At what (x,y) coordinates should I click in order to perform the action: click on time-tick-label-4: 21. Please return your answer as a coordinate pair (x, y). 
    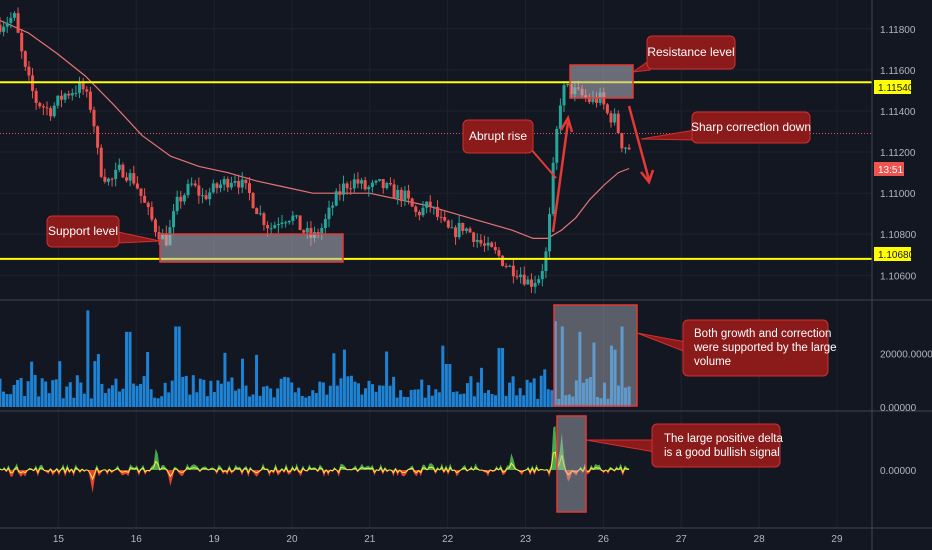
    Looking at the image, I should click on (370, 539).